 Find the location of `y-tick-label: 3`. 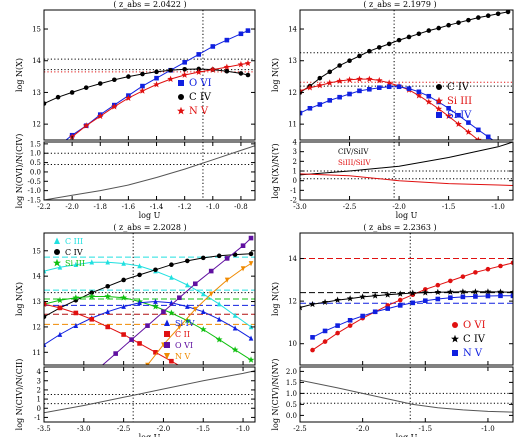

y-tick-label: 3 is located at coordinates (39, 381).